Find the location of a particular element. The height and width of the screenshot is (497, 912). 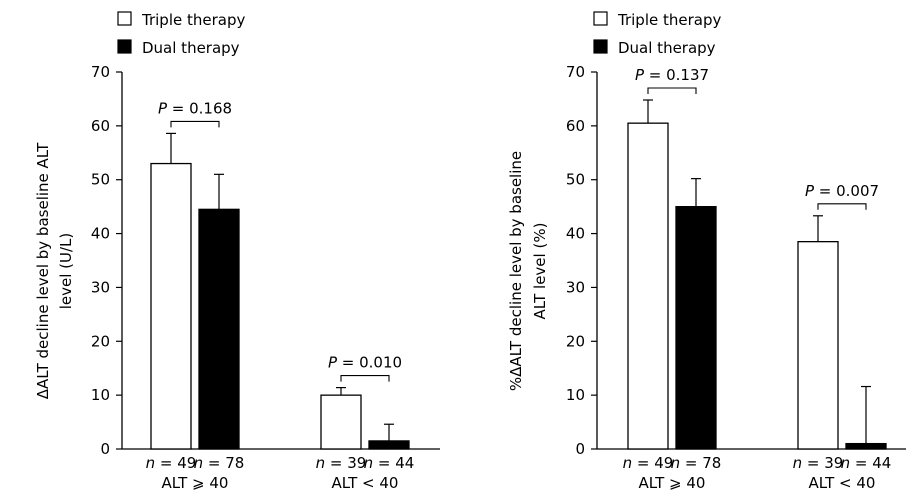

y-axis-label: level (U/L) is located at coordinates (66, 271).